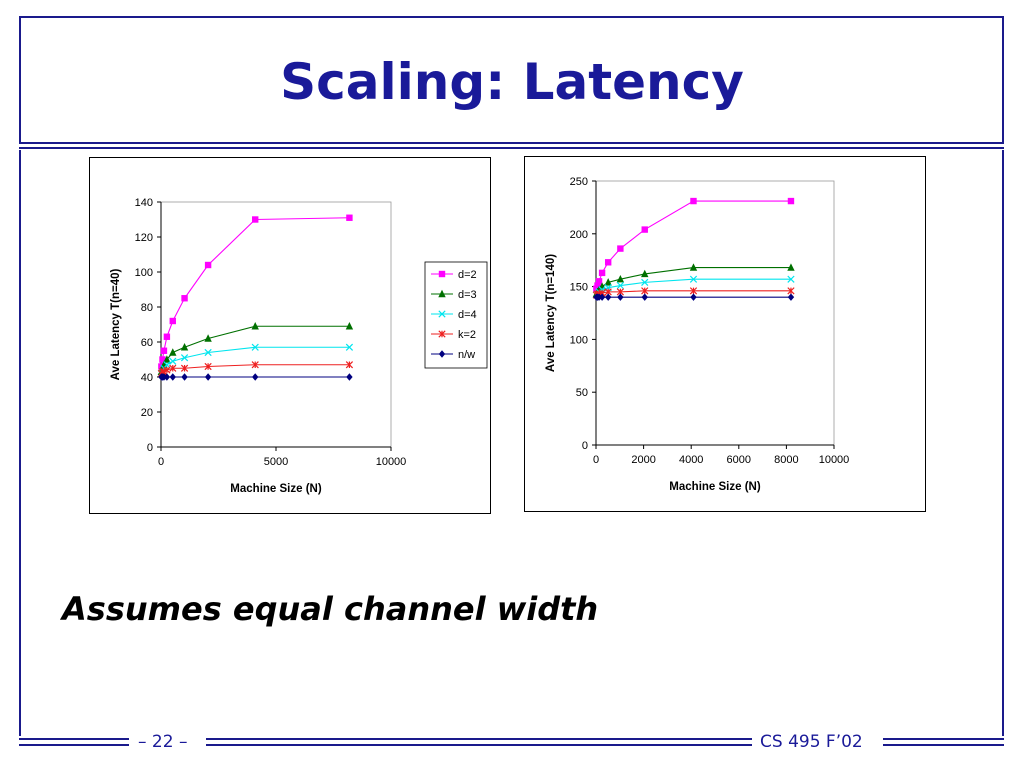 The height and width of the screenshot is (768, 1024). I want to click on y-tick-label: 40, so click(147, 378).